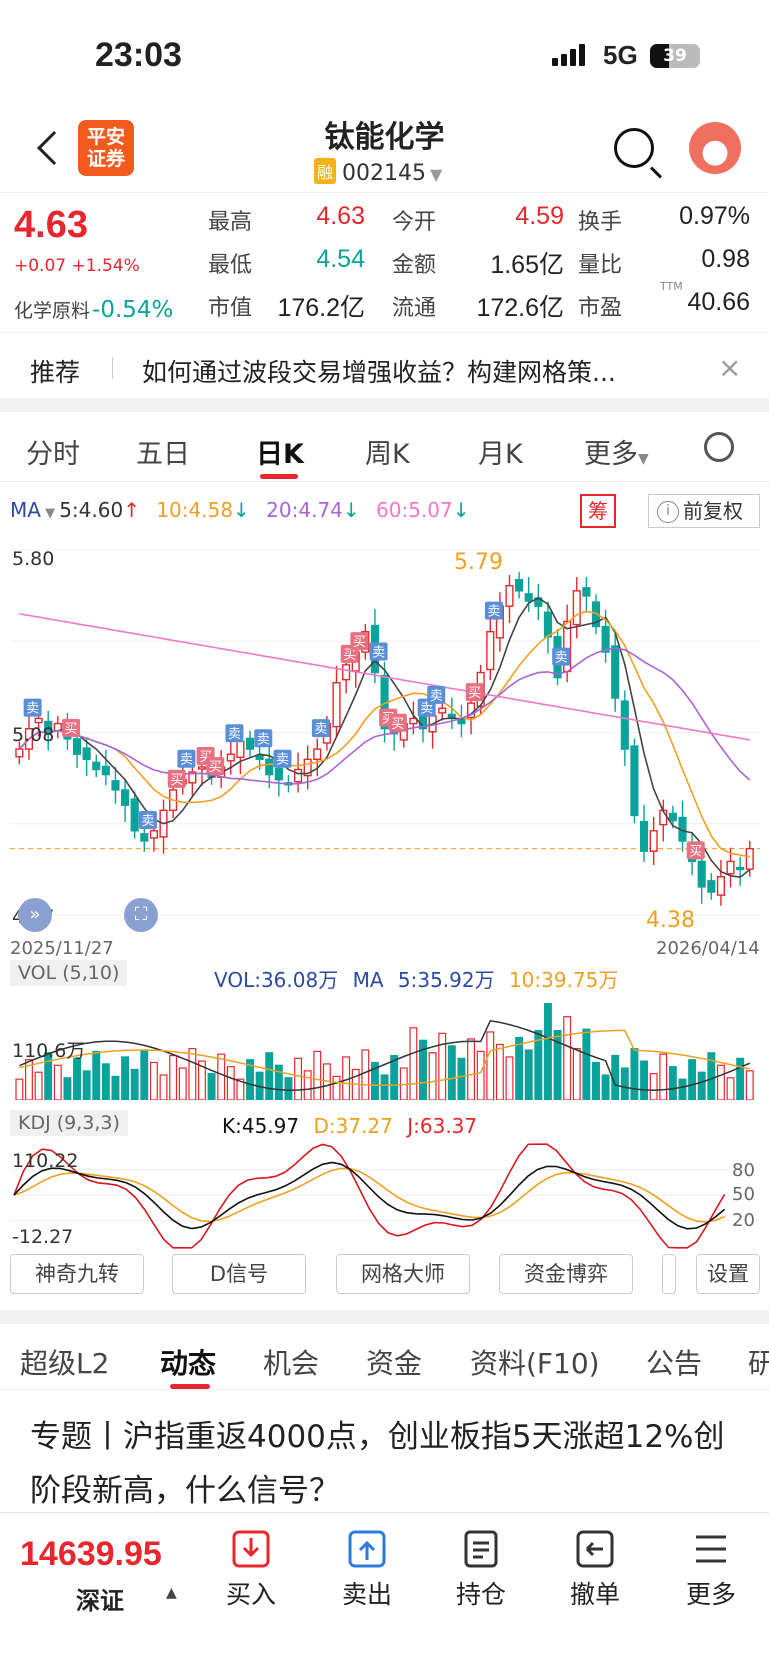  I want to click on tab-opportunity: 机会, so click(291, 1363).